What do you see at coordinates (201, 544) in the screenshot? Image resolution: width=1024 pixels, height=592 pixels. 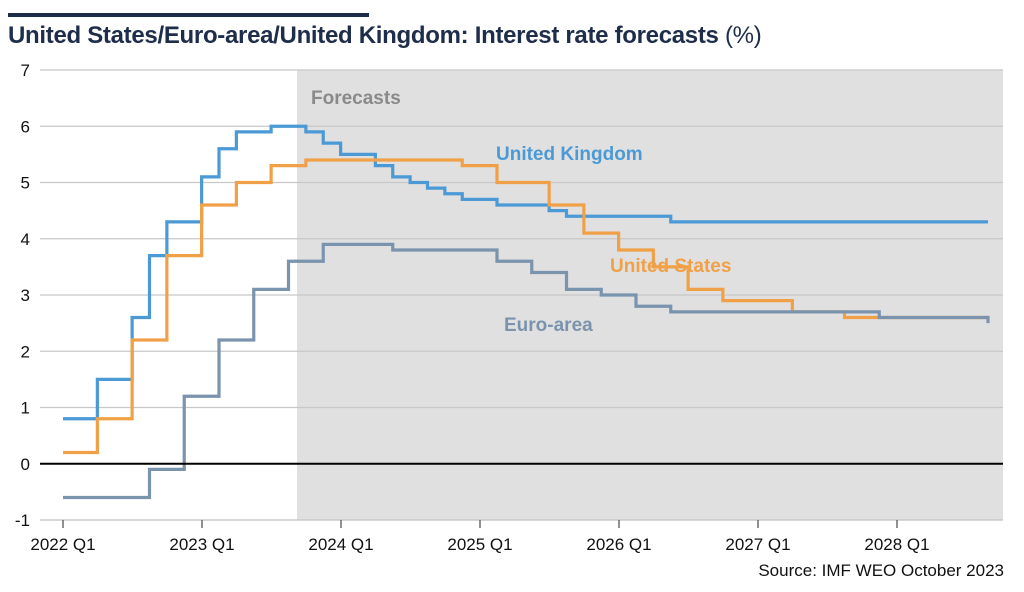 I see `x-tick-label: 2023 Q1` at bounding box center [201, 544].